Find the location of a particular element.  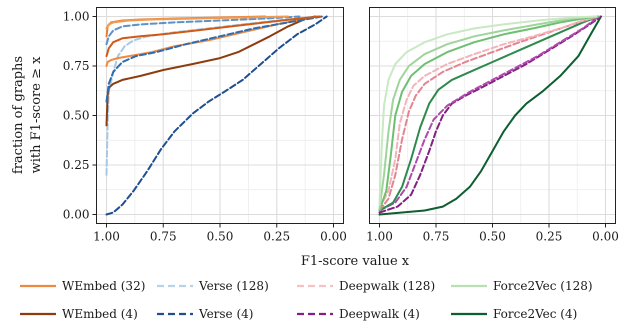

legend-item: Verse (4) is located at coordinates (205, 314).